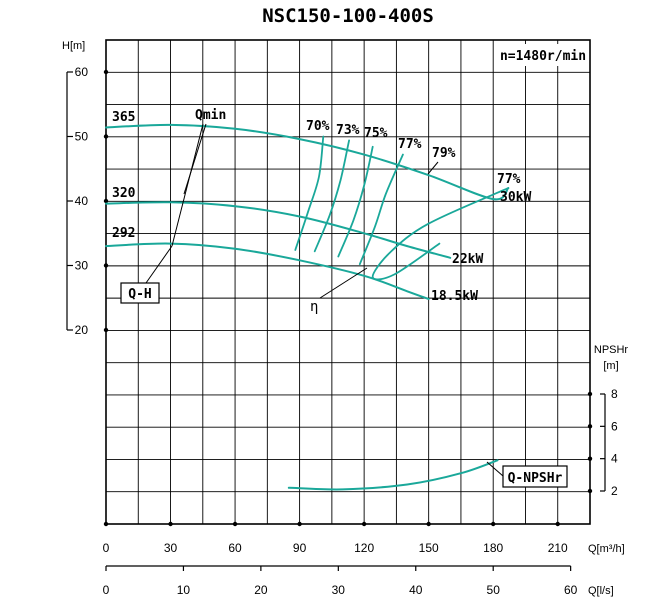 The image size is (647, 599). Describe the element at coordinates (314, 307) in the screenshot. I see `eta-label: η` at that location.